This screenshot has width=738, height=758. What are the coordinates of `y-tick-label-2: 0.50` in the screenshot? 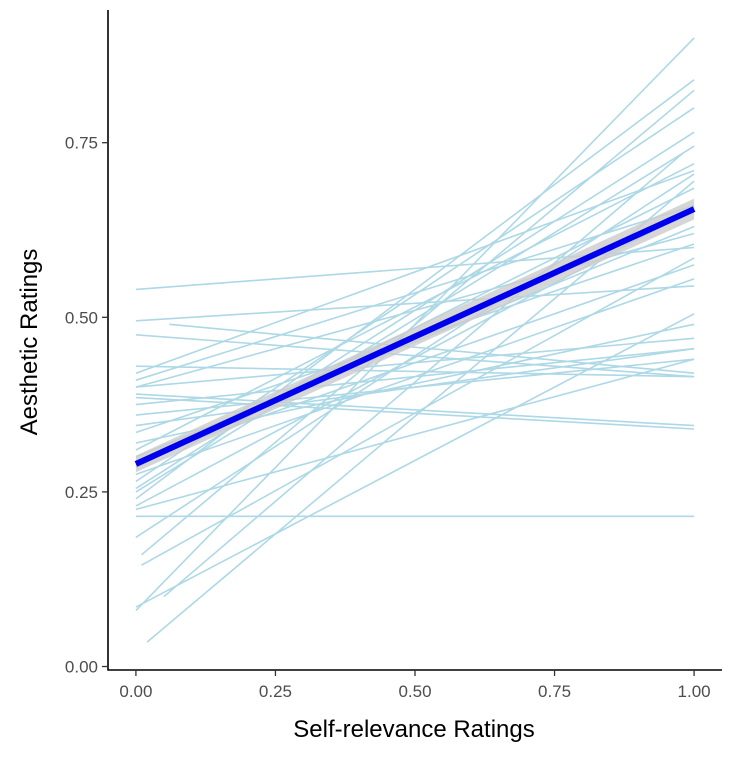 It's located at (81, 317).